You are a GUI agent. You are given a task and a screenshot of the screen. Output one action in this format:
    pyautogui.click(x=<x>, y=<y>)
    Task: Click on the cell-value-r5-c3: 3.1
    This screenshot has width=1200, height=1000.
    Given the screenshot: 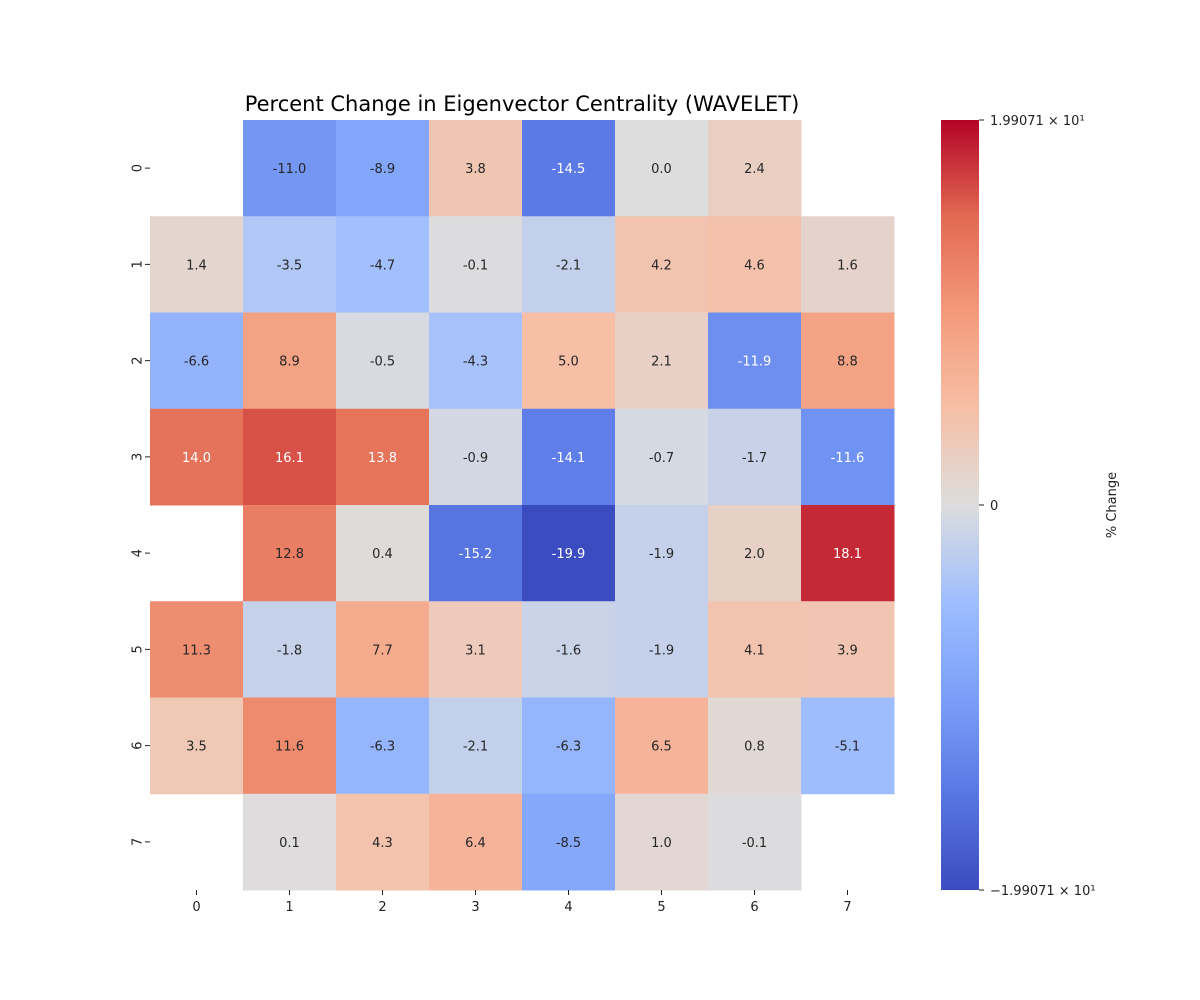 What is the action you would take?
    pyautogui.click(x=475, y=650)
    